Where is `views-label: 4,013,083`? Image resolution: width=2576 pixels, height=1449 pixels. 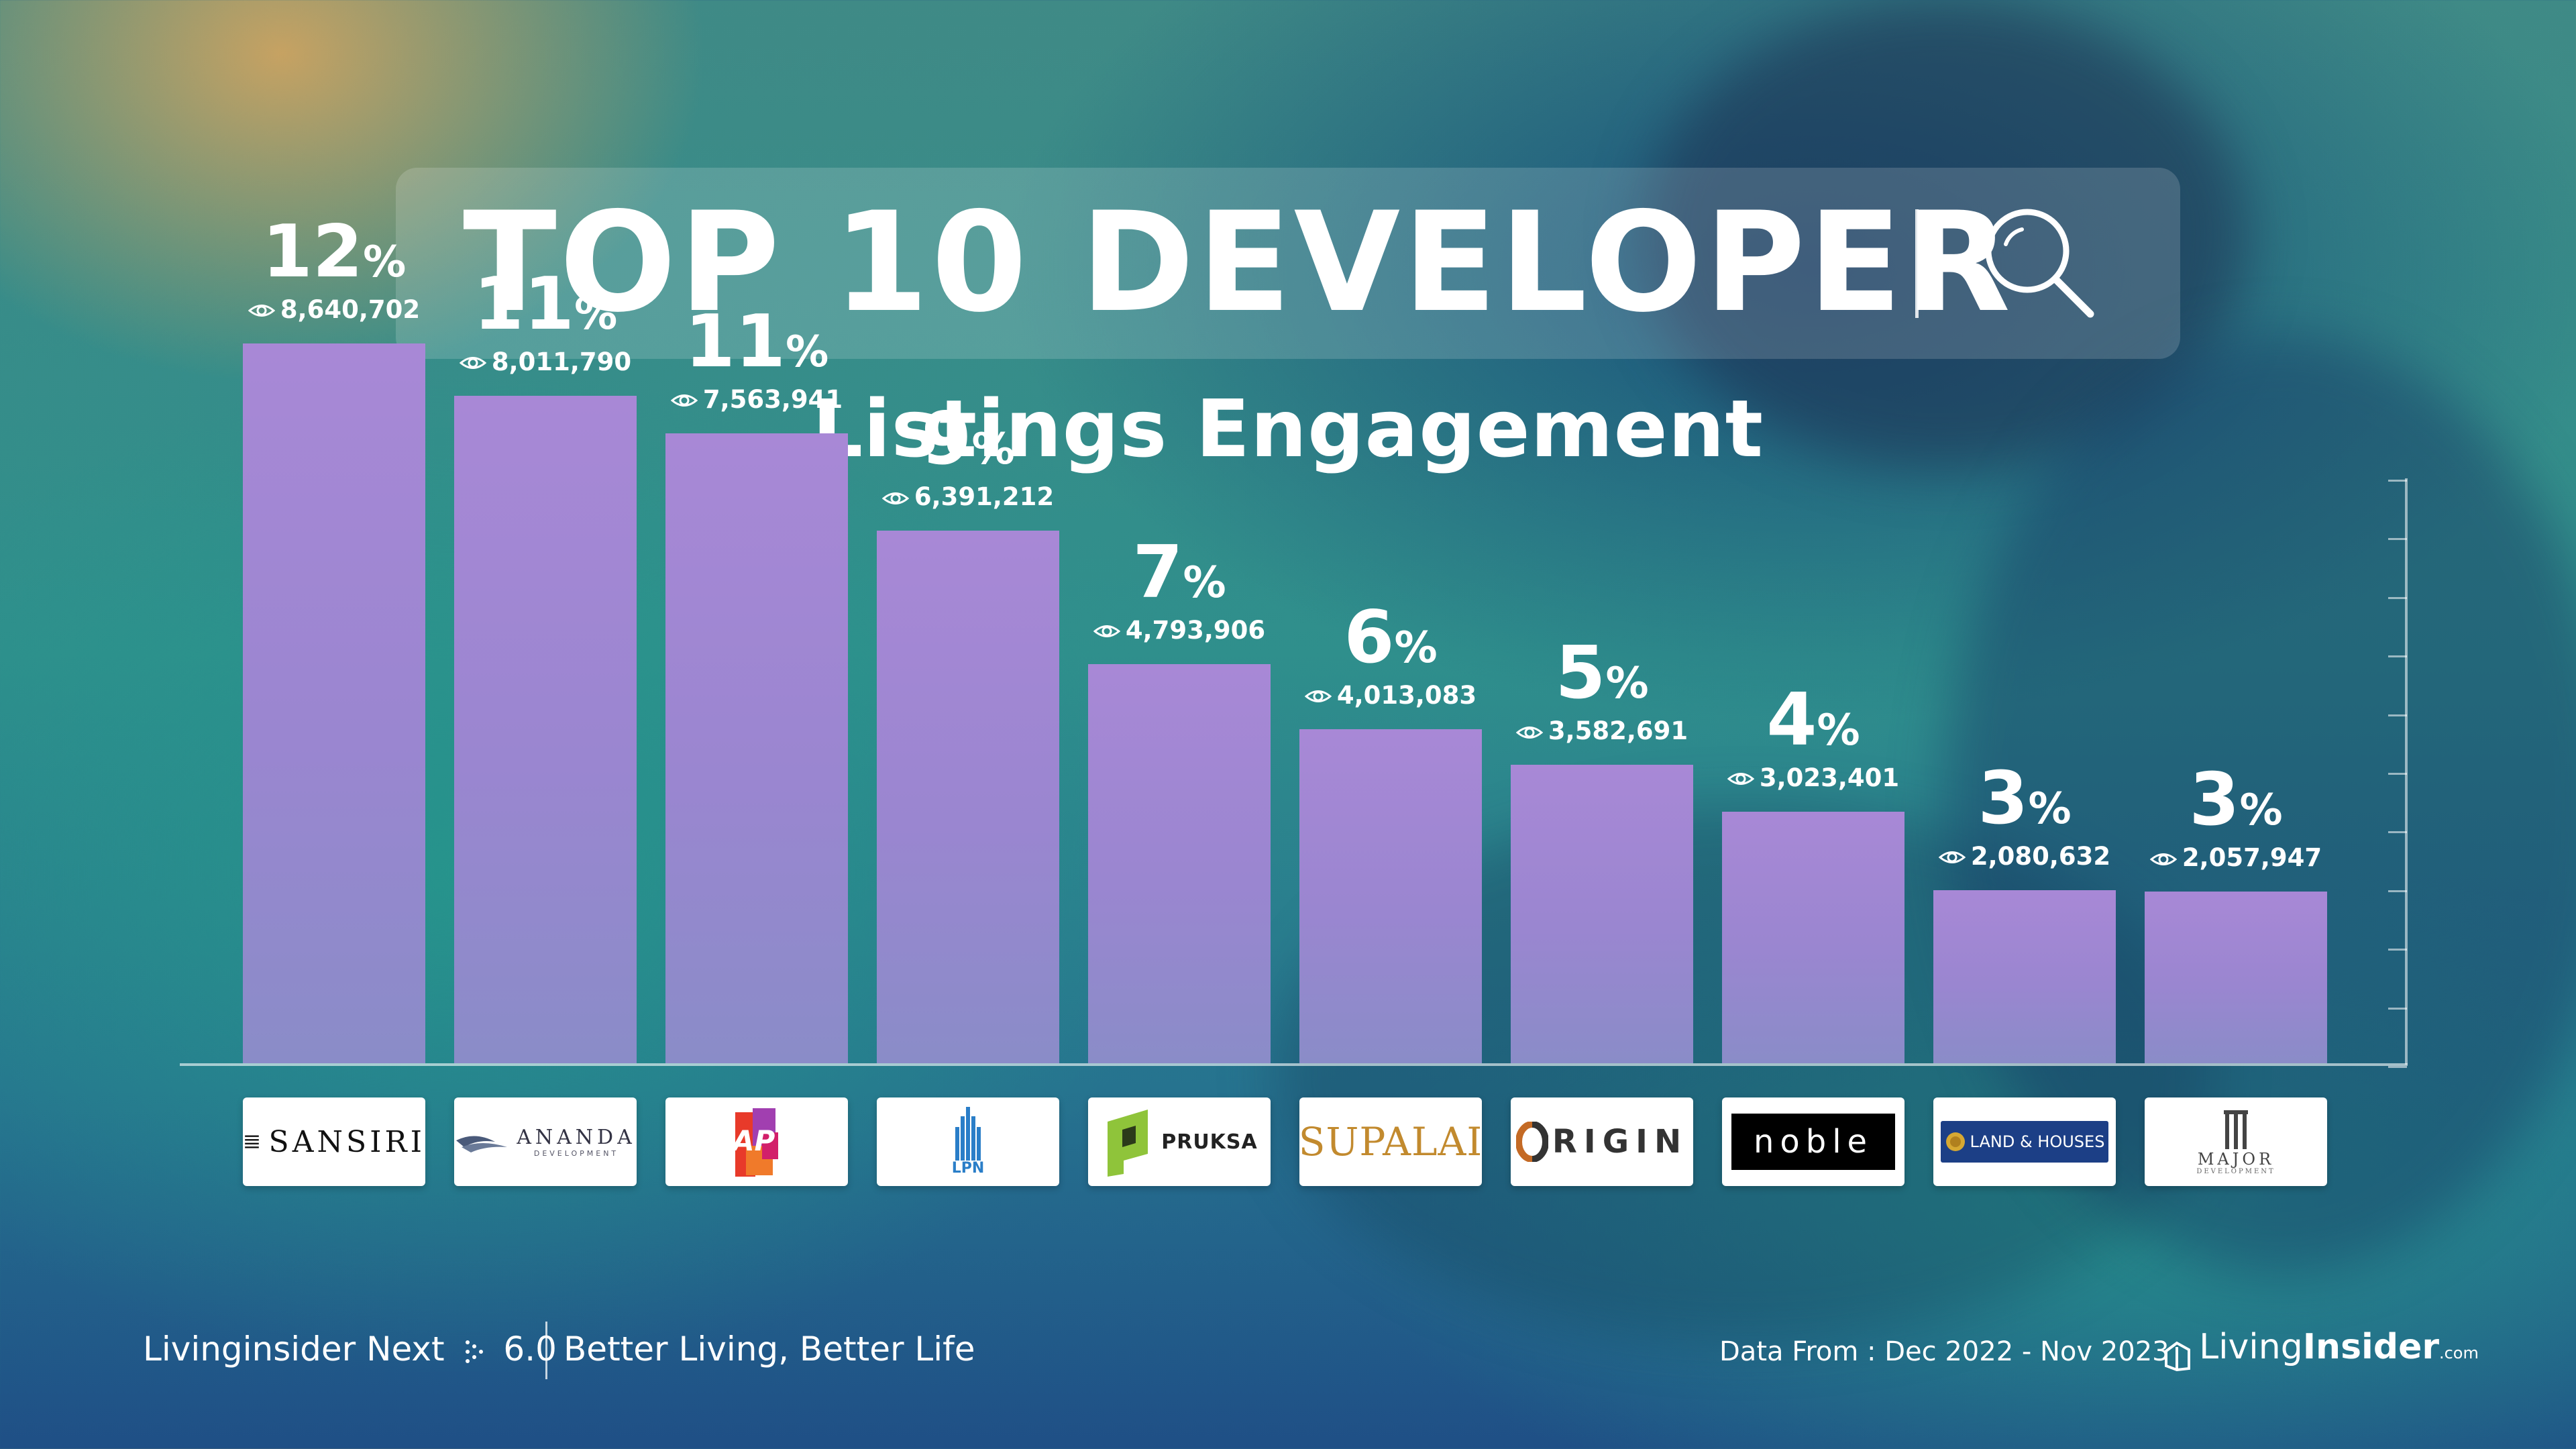 views-label: 4,013,083 is located at coordinates (1390, 695).